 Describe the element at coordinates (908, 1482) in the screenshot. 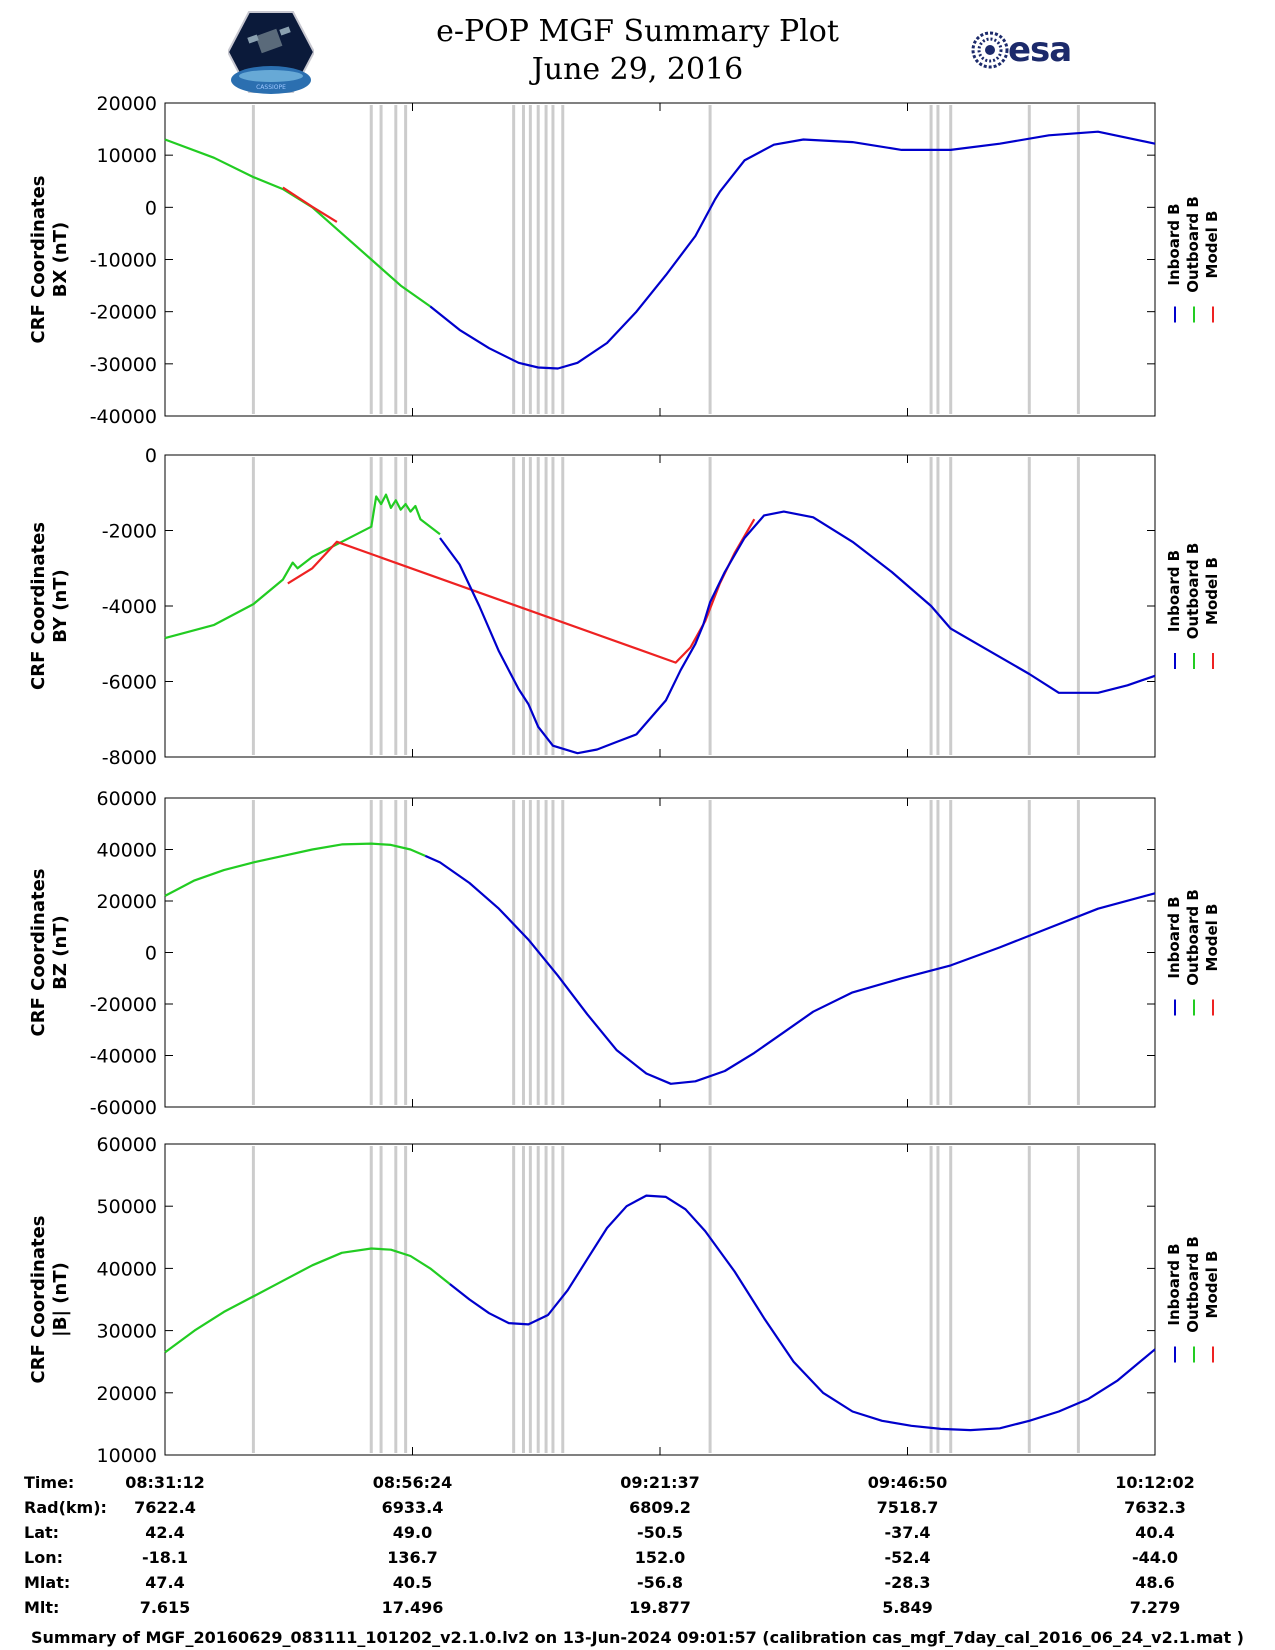

I see `info-cell: 09:46:50` at that location.